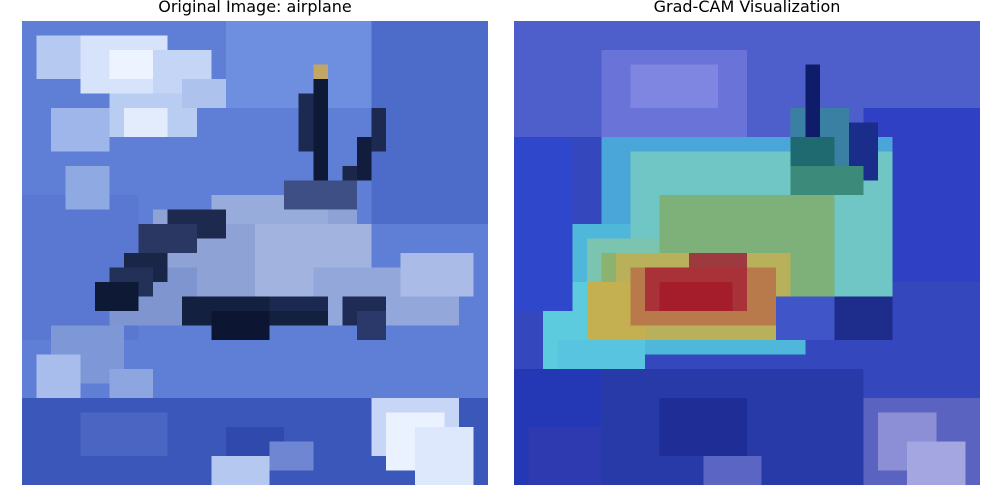 This screenshot has height=500, width=1000. I want to click on gradcam-title: Grad-CAM Visualization, so click(747, 8).